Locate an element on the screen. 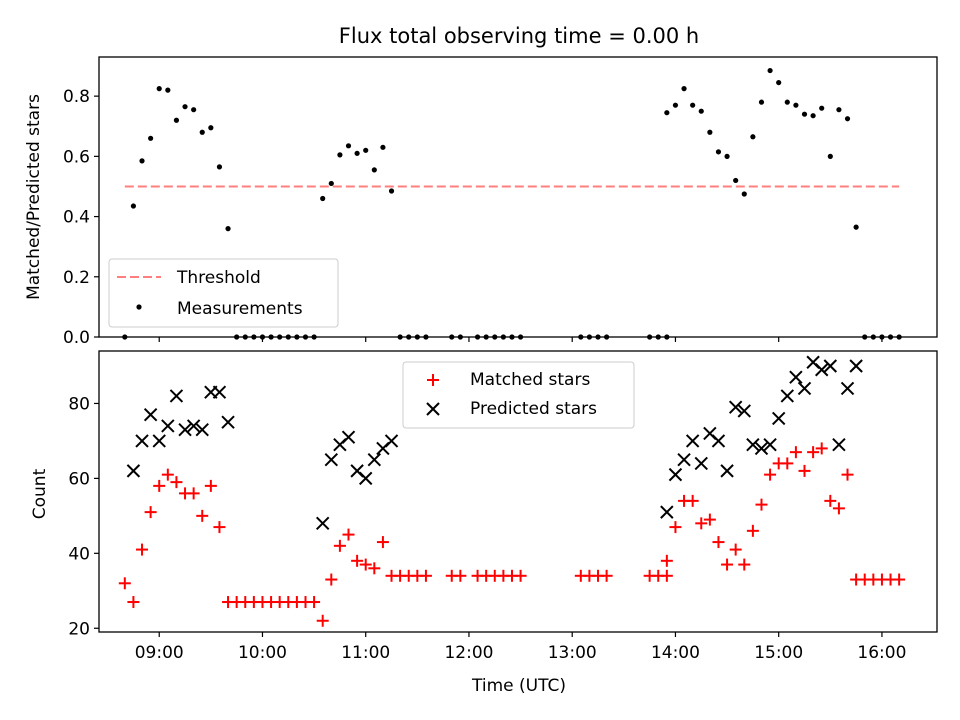  bottom-ytick-label: 80 is located at coordinates (79, 404).